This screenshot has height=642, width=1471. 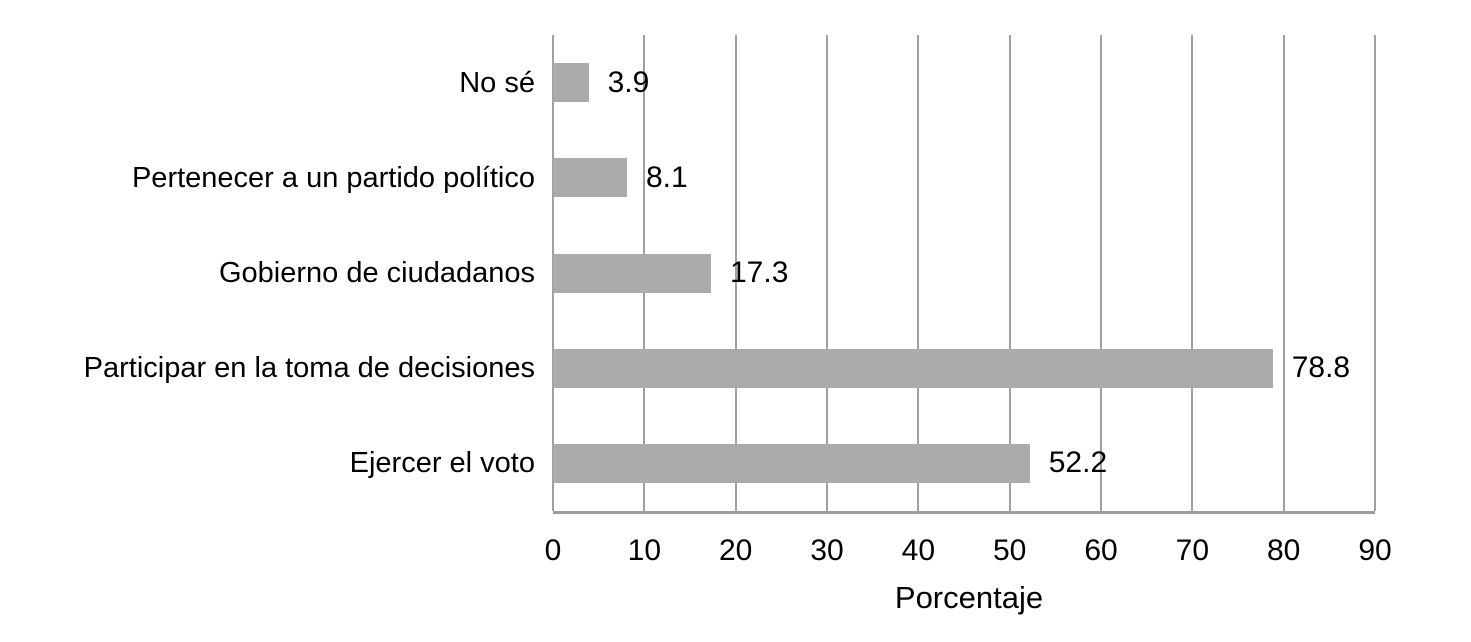 I want to click on category-label: Participar en la toma de decisiones, so click(x=309, y=368).